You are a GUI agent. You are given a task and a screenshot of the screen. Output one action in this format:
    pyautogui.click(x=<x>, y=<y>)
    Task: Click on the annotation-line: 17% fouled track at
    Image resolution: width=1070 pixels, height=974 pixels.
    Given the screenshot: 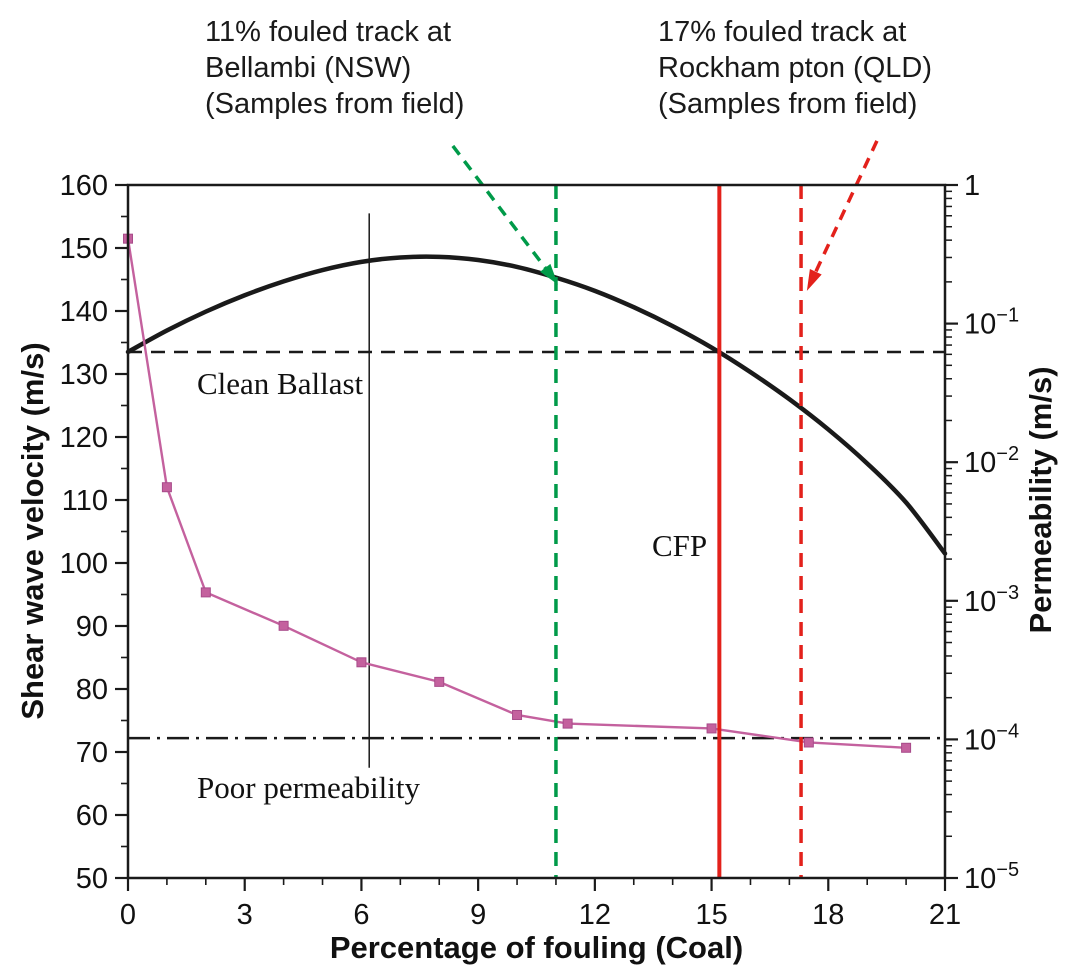 What is the action you would take?
    pyautogui.click(x=782, y=32)
    